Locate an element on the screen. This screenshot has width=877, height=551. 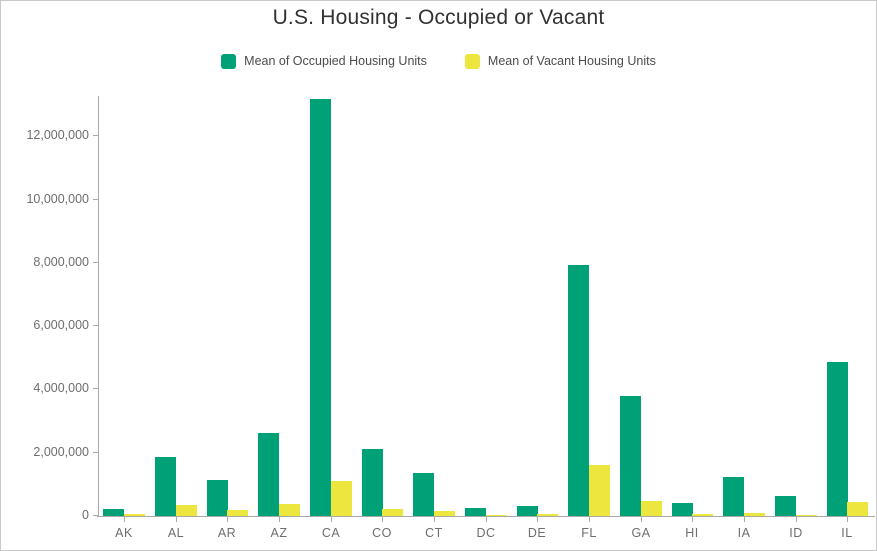
x-axis-category-label: CT is located at coordinates (434, 533).